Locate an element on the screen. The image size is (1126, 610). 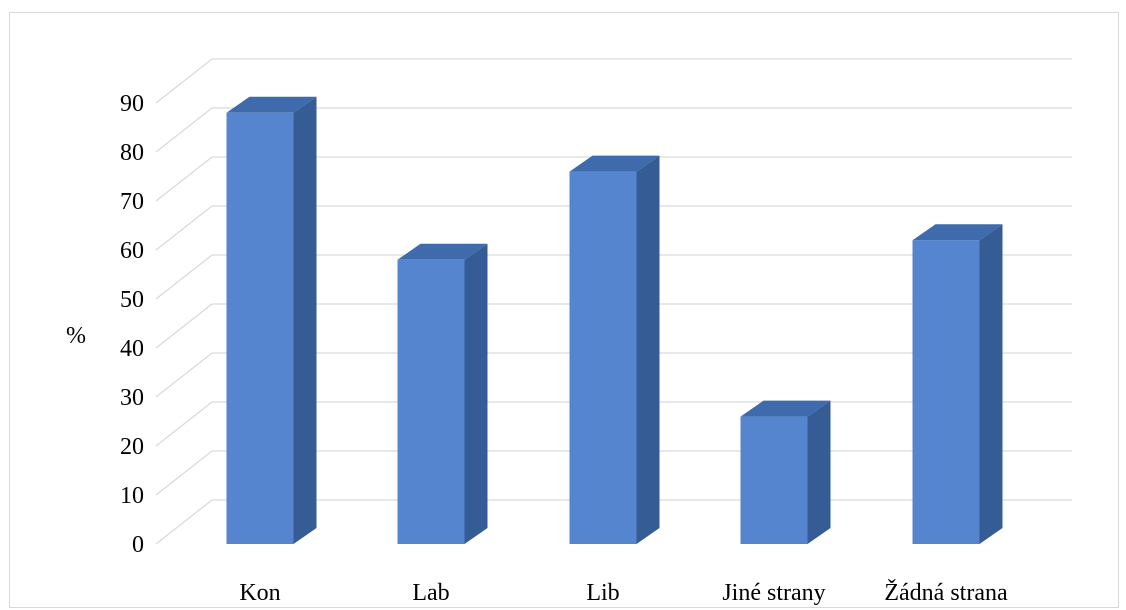
x-category-label: Jiné strany is located at coordinates (773, 593).